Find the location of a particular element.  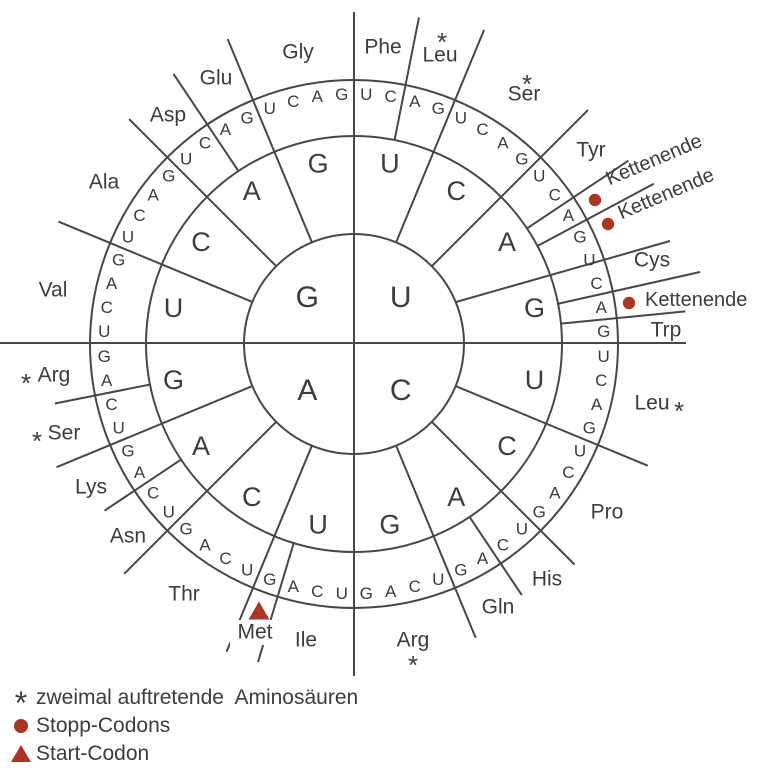

amino-acid-label: Ala is located at coordinates (104, 182).